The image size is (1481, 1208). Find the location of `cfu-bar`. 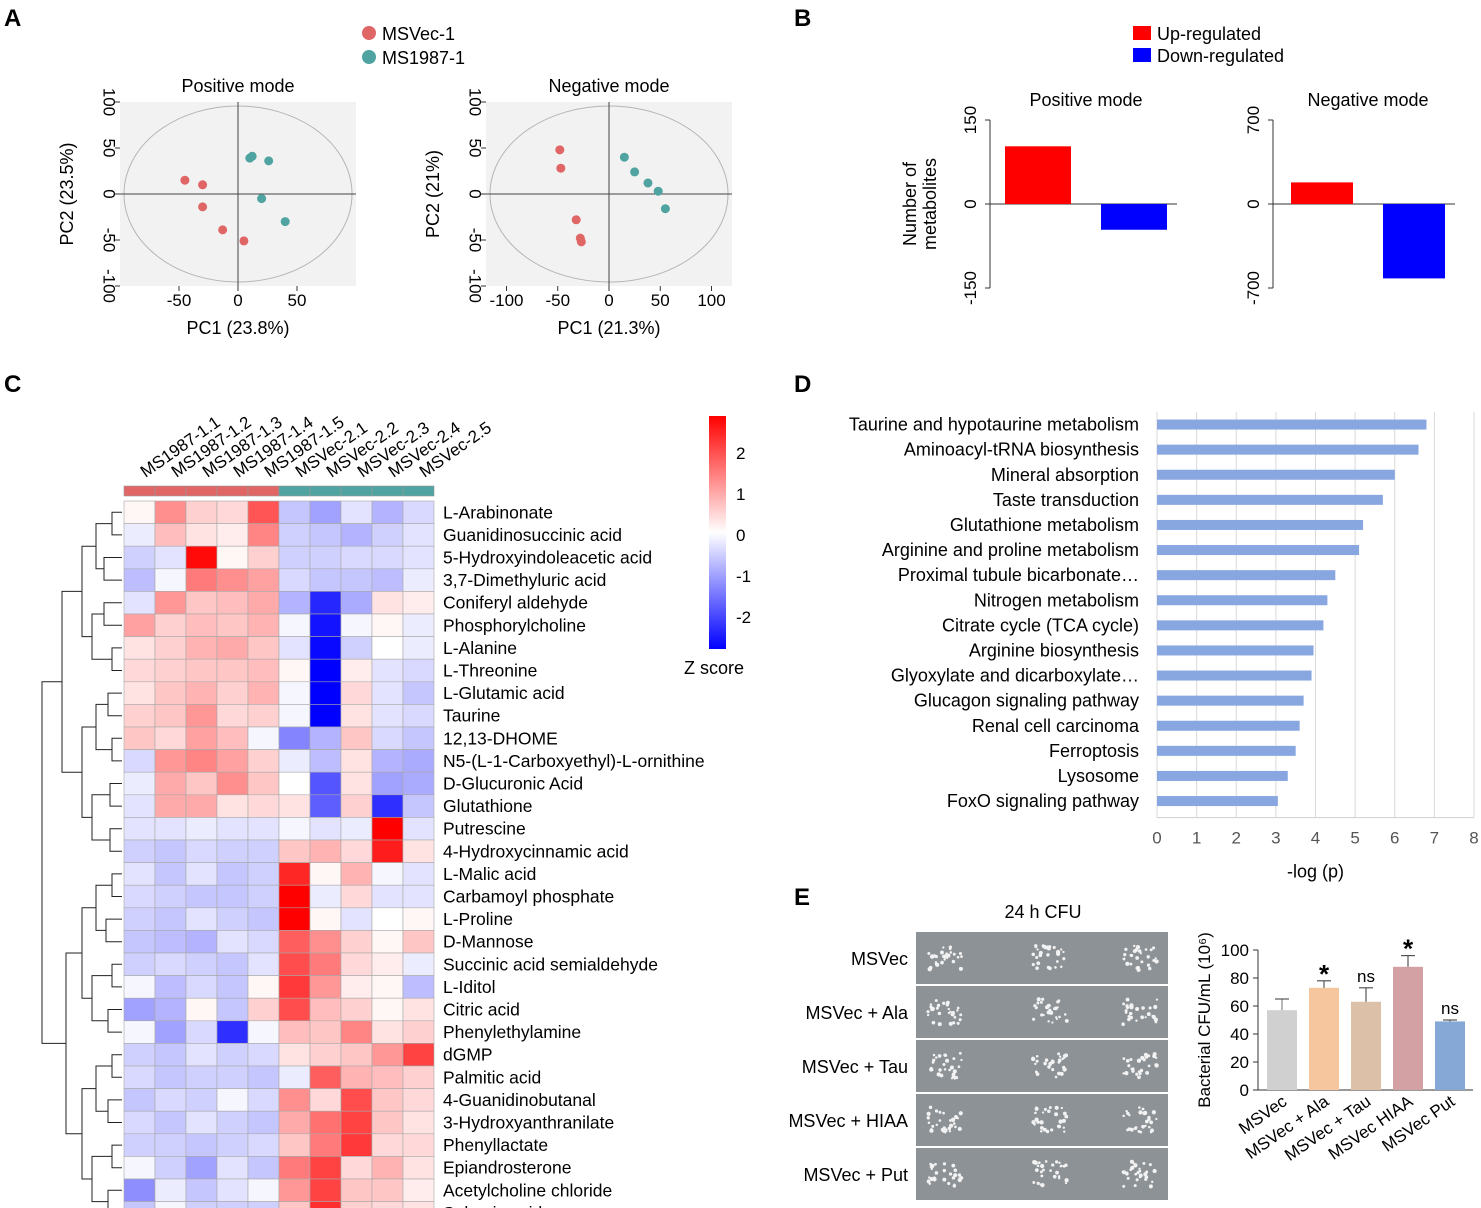

cfu-bar is located at coordinates (1408, 1028).